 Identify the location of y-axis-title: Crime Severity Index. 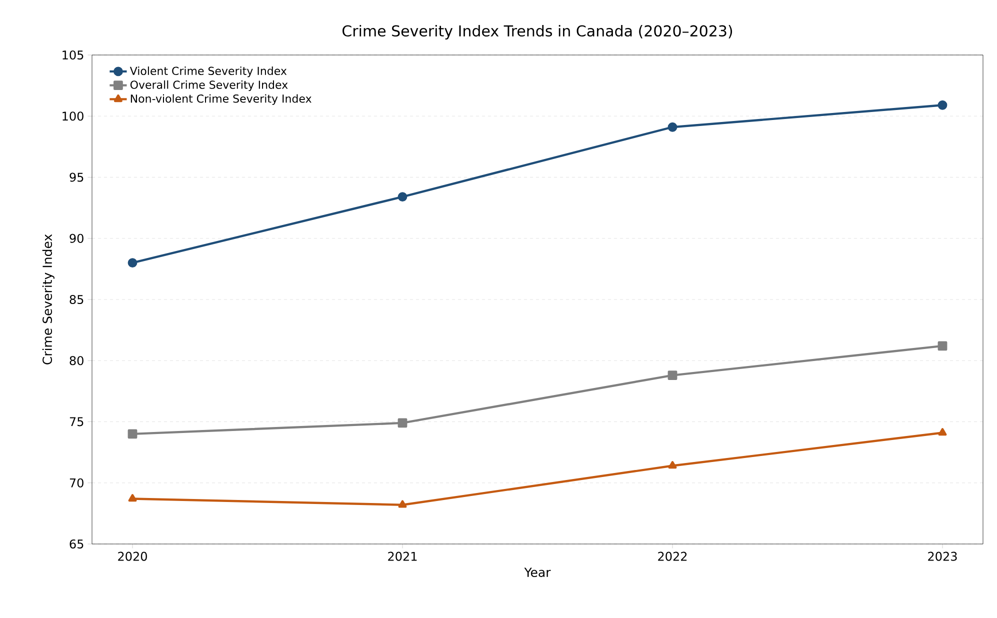
(48, 299).